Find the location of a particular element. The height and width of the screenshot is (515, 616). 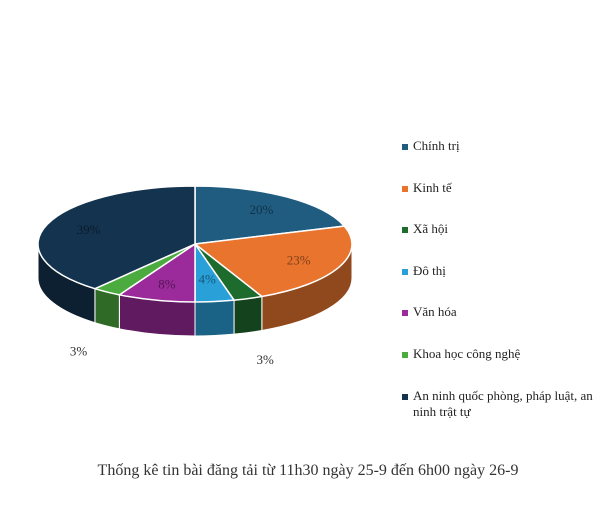

legend-label: Chính trị is located at coordinates (436, 145).